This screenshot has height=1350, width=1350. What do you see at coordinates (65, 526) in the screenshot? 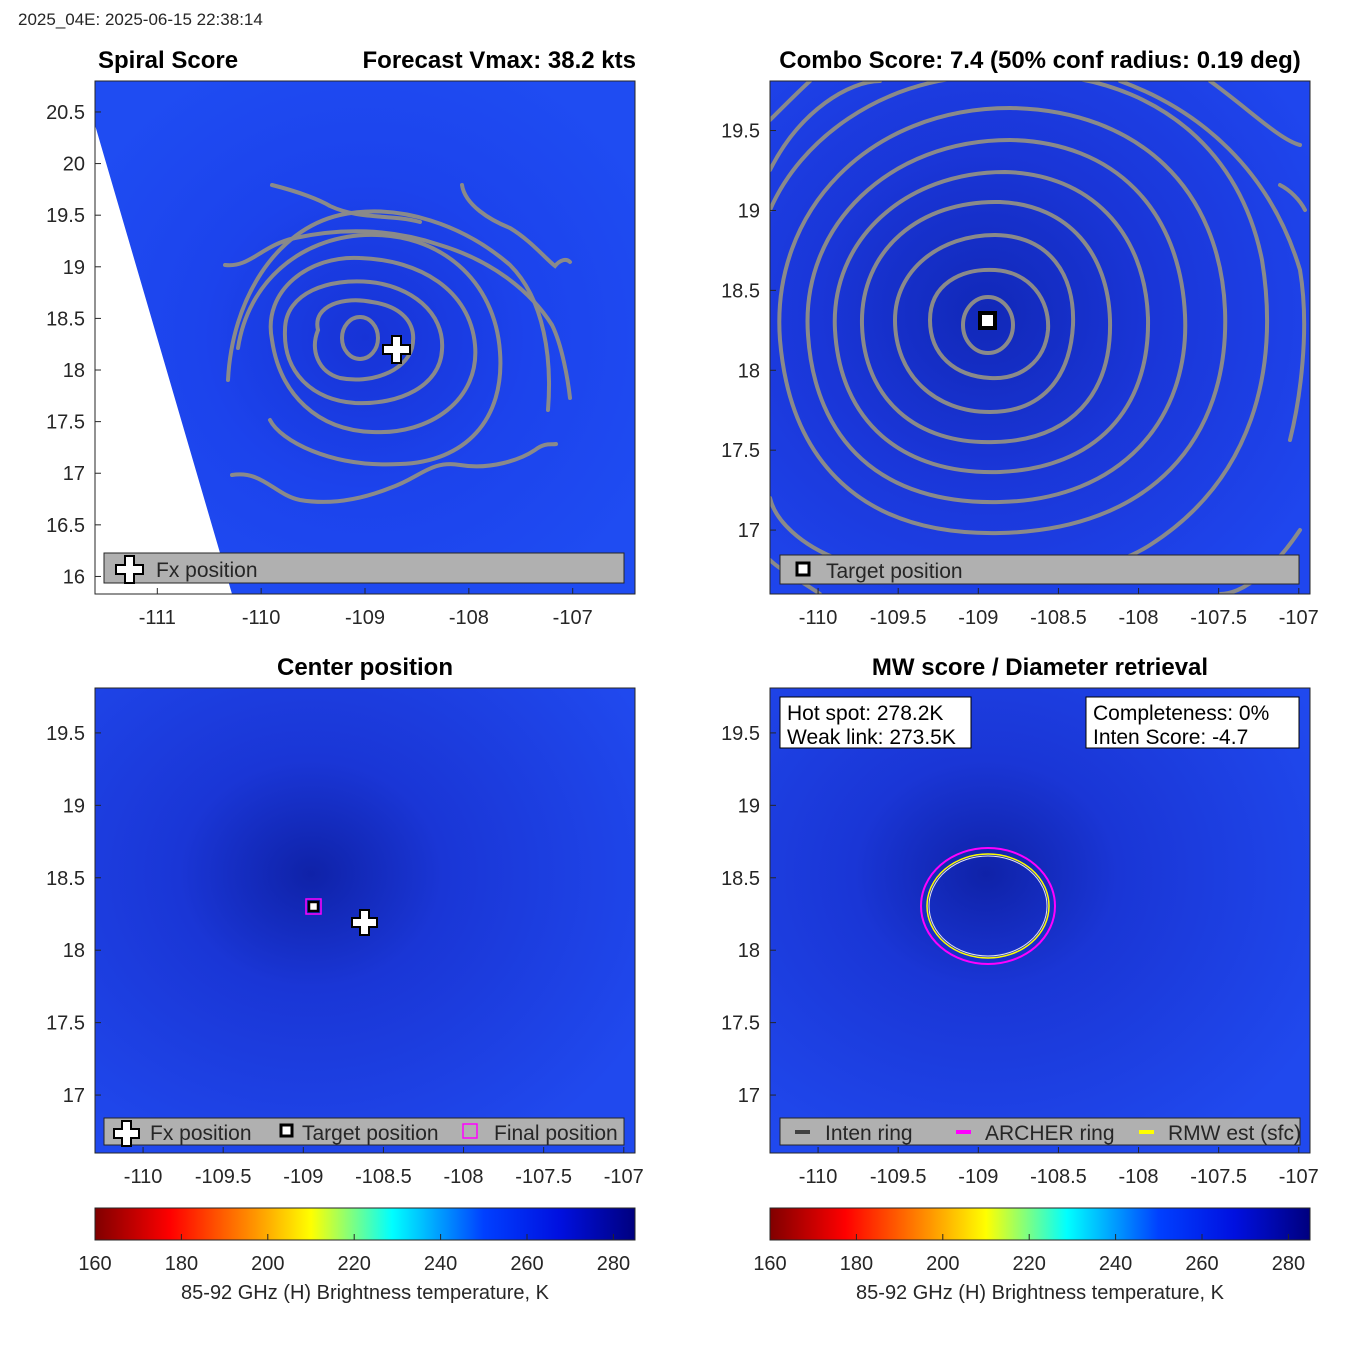
I see `y-tick-label: 16.5` at bounding box center [65, 526].